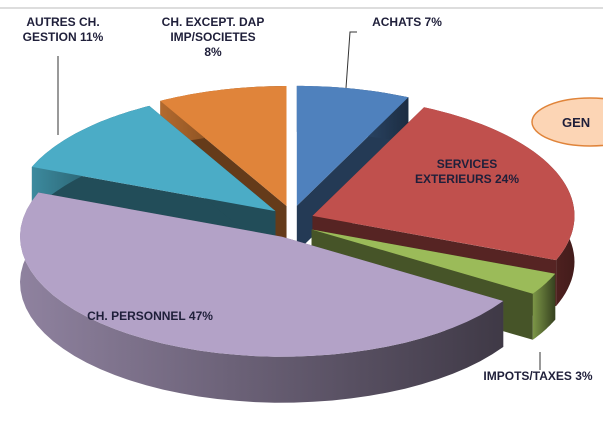 Image resolution: width=603 pixels, height=423 pixels. I want to click on slice-wall, so click(544, 306).